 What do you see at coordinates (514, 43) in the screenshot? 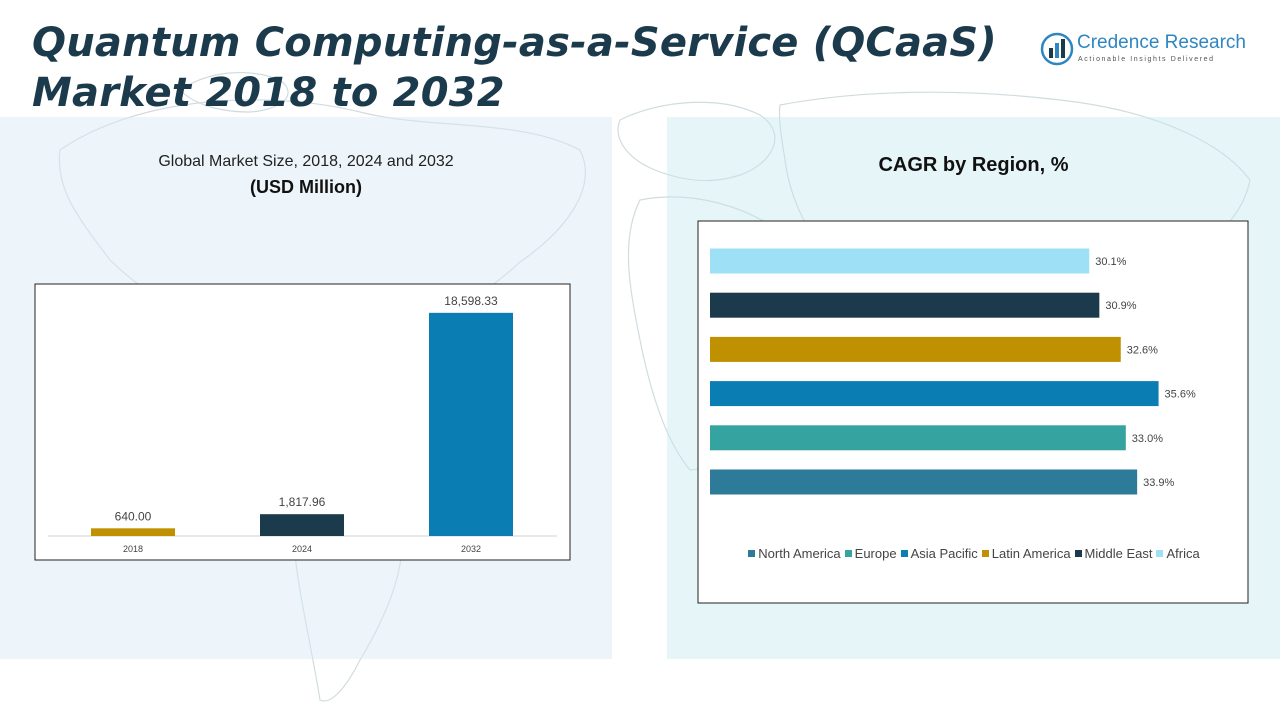
I see `title-line-1: Quantum Computing-as-a-Service (QCaaS)` at bounding box center [514, 43].